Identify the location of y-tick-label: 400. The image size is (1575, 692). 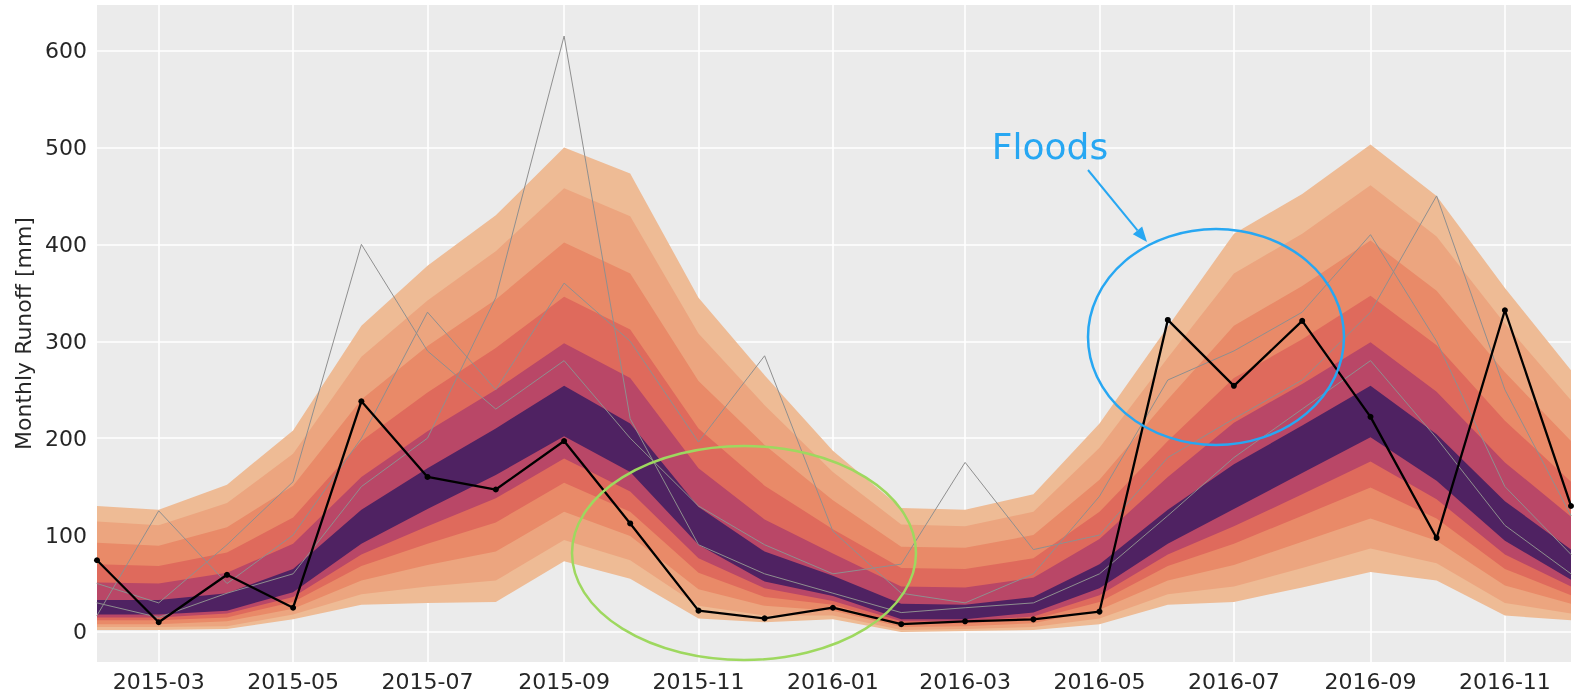
(66, 244).